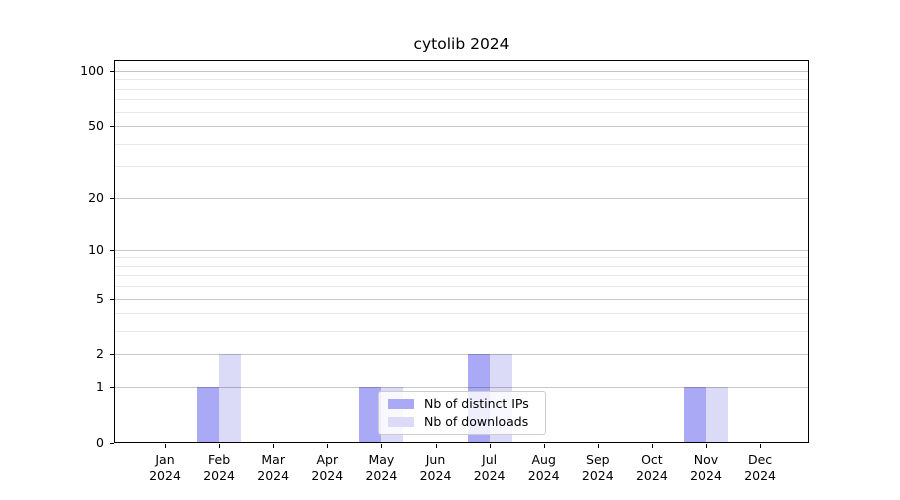 This screenshot has width=900, height=500. I want to click on x-tick-mark-oct, so click(652, 446).